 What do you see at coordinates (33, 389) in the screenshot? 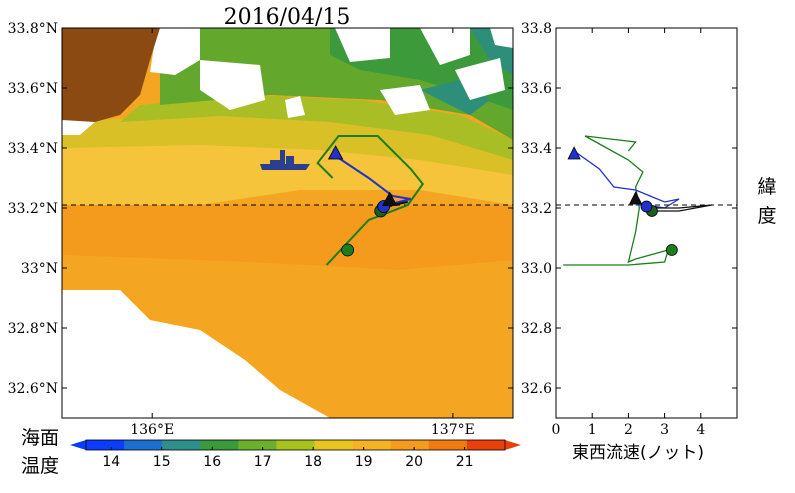
I see `map-y-tick-label: 32.6°N` at bounding box center [33, 389].